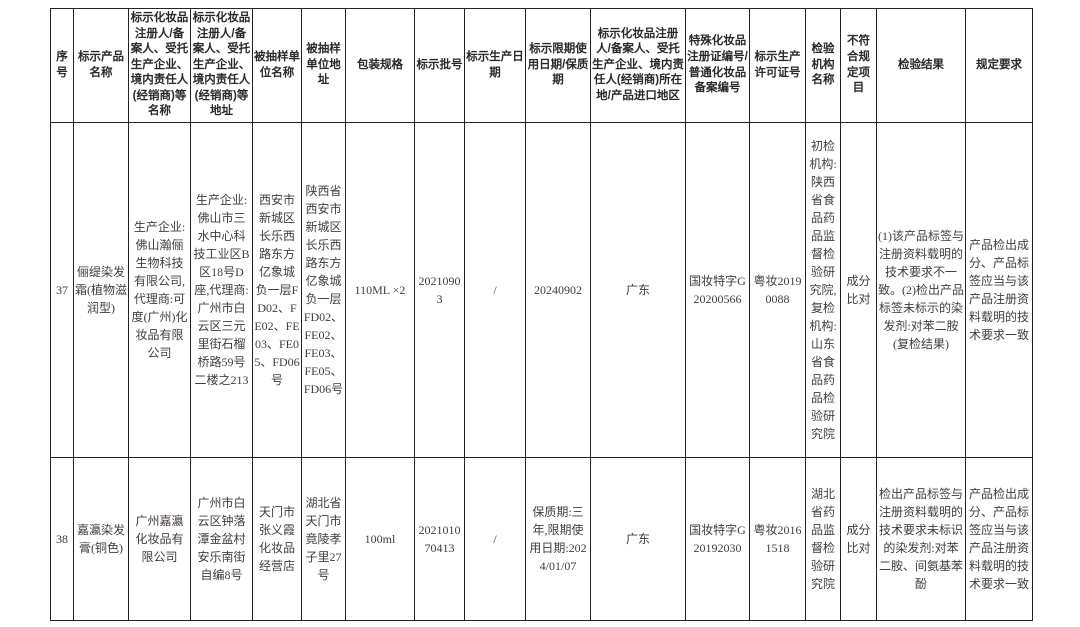 Image resolution: width=1080 pixels, height=627 pixels. What do you see at coordinates (717, 65) in the screenshot?
I see `header-registration-number: 特殊化妆品注册证编号/普通化妆品备案编号` at bounding box center [717, 65].